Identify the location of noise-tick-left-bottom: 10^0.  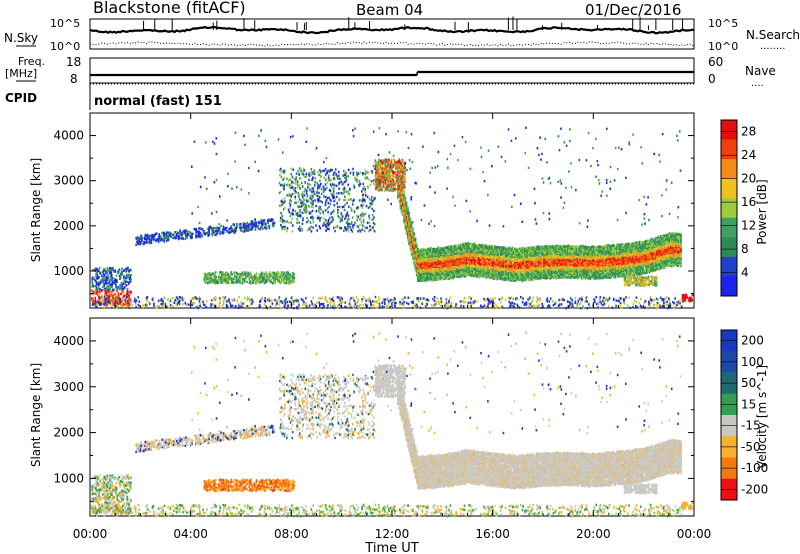
(65, 46).